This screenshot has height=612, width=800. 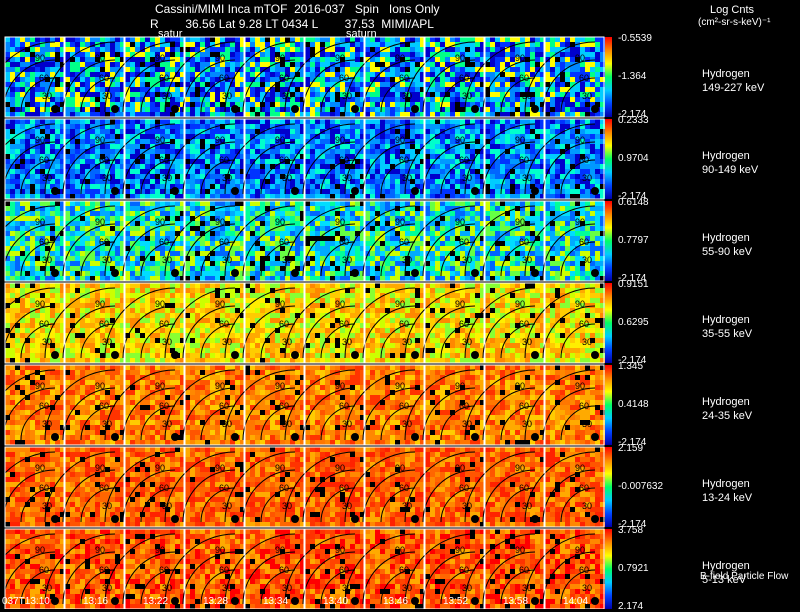 What do you see at coordinates (631, 606) in the screenshot?
I see `colorbar-min: 2.174` at bounding box center [631, 606].